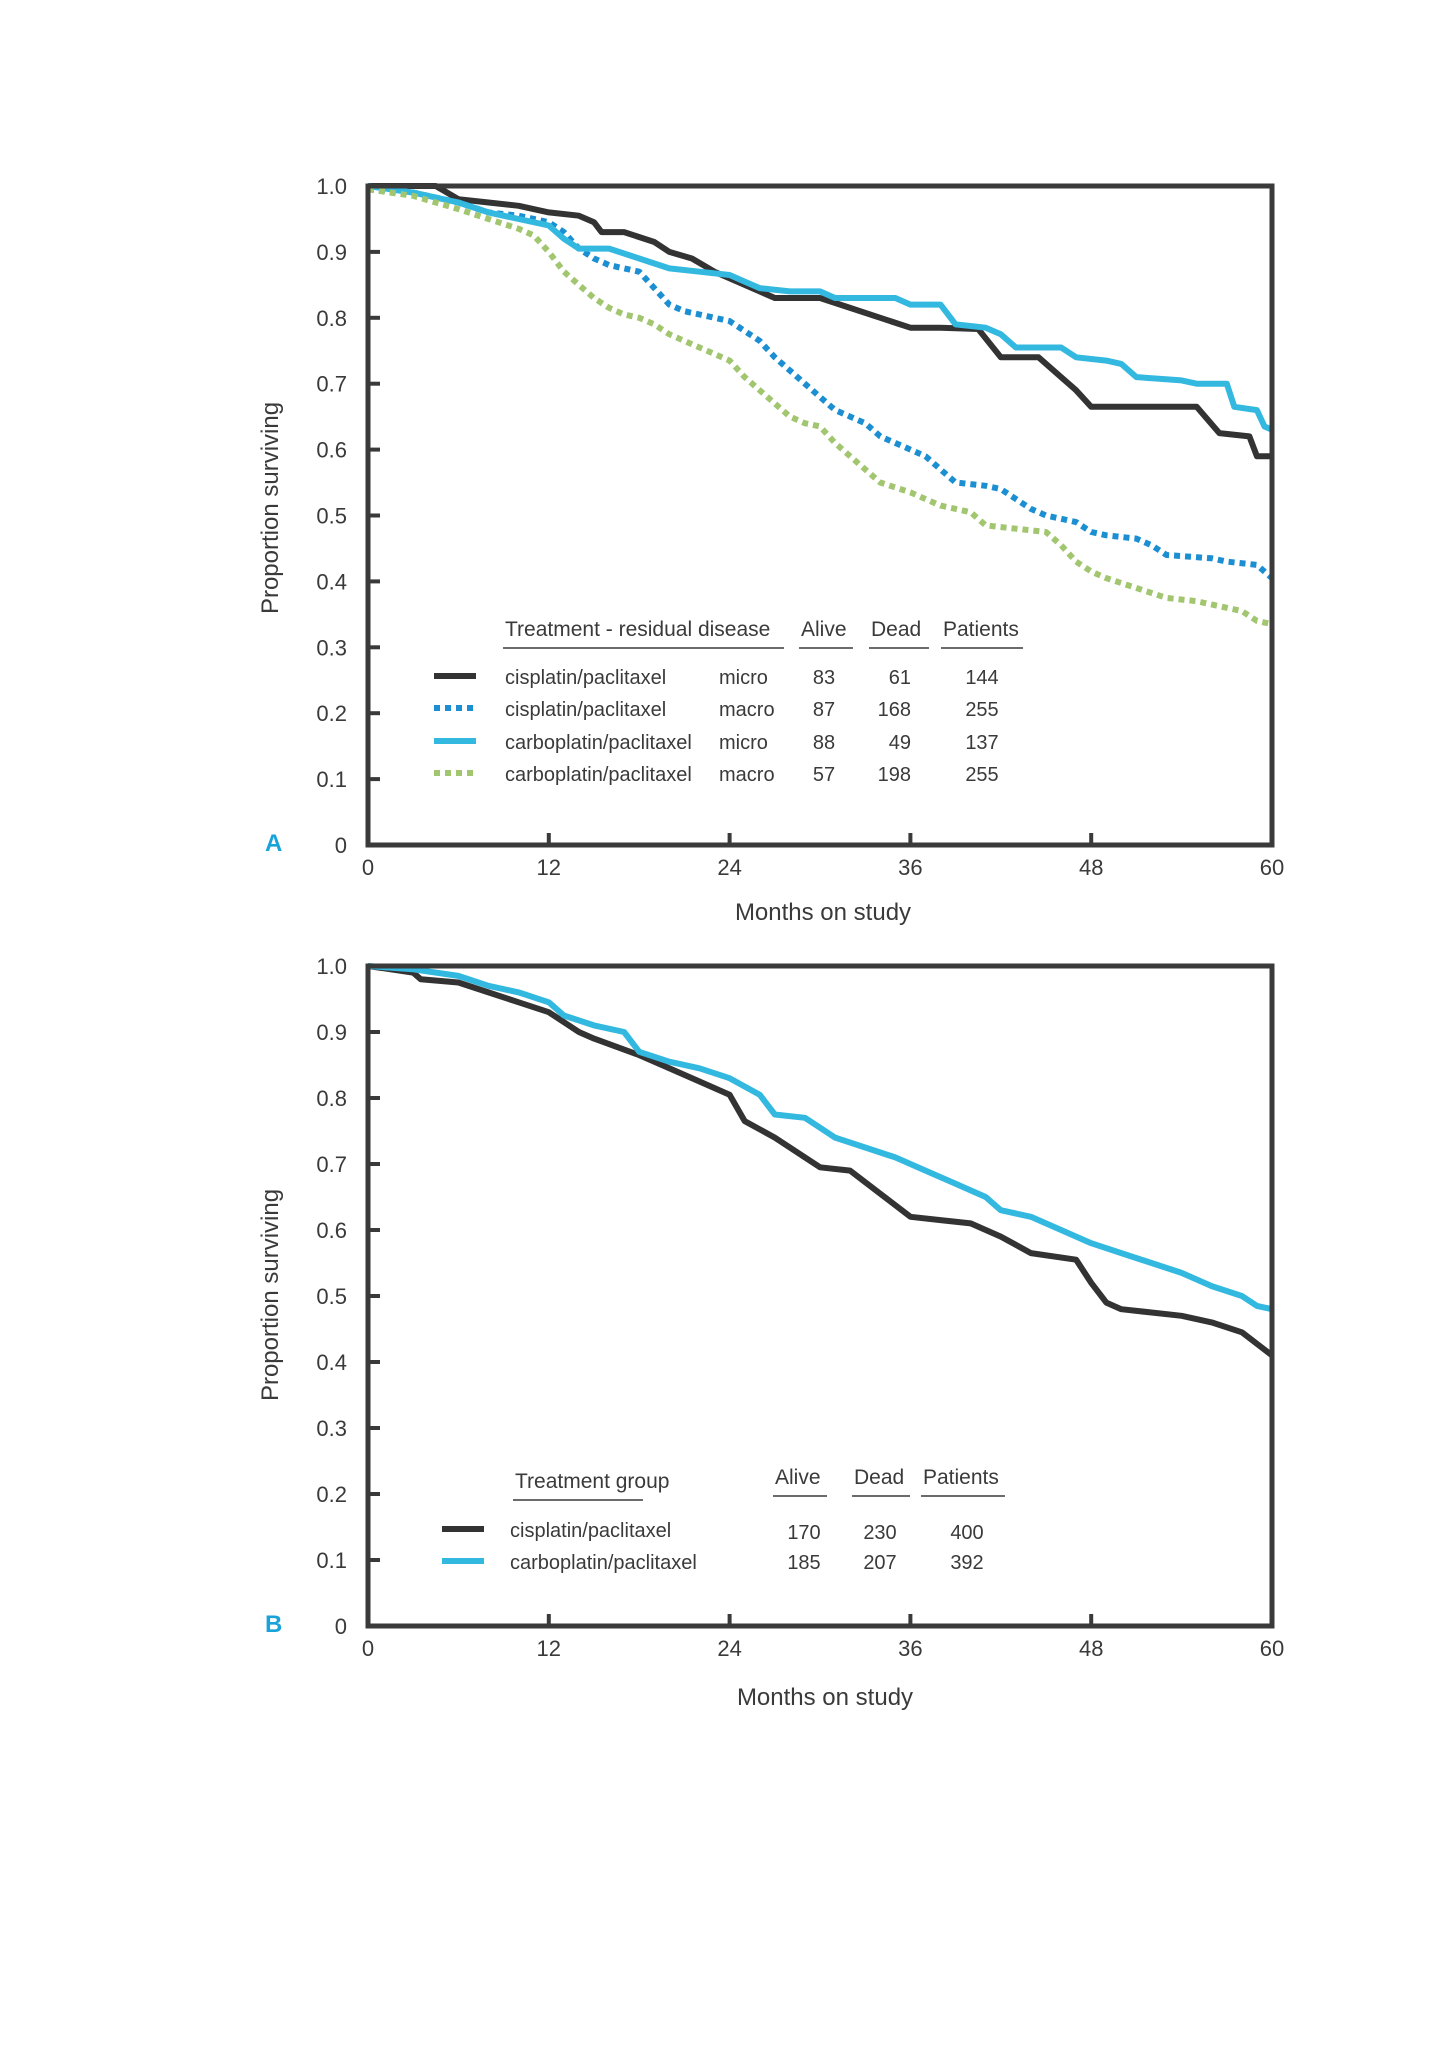  I want to click on panel-b-x-tick-label: 36, so click(910, 1648).